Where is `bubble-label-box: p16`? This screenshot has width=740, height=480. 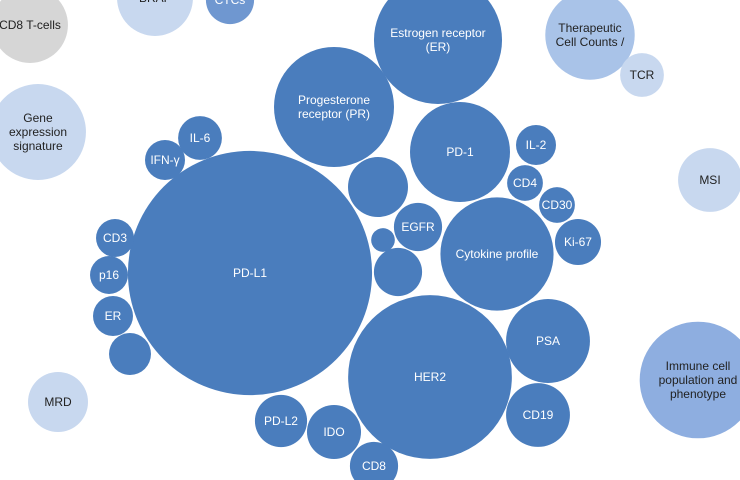 bubble-label-box: p16 is located at coordinates (109, 274).